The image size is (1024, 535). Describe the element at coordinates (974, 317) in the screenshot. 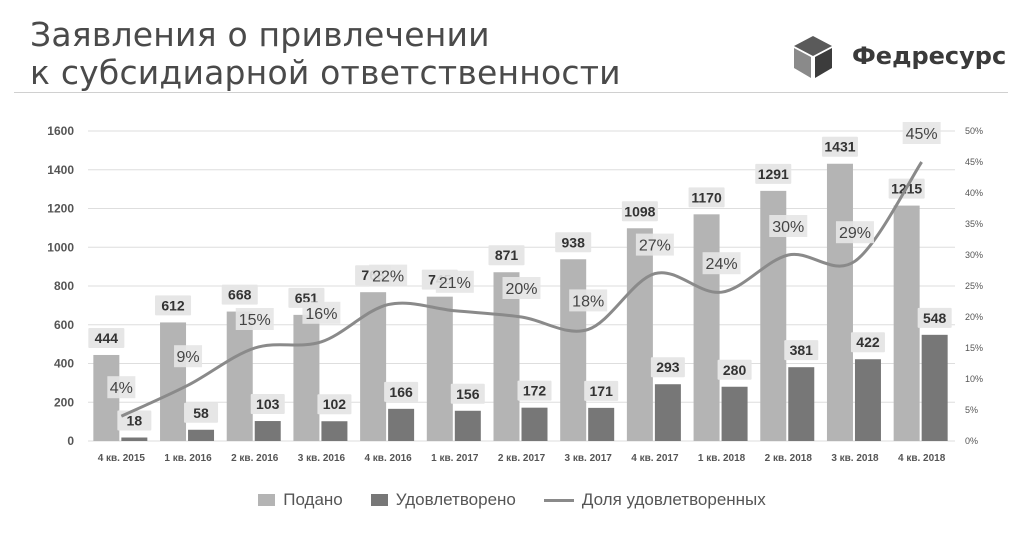

I see `y2-axis-tick-label: 20%` at that location.